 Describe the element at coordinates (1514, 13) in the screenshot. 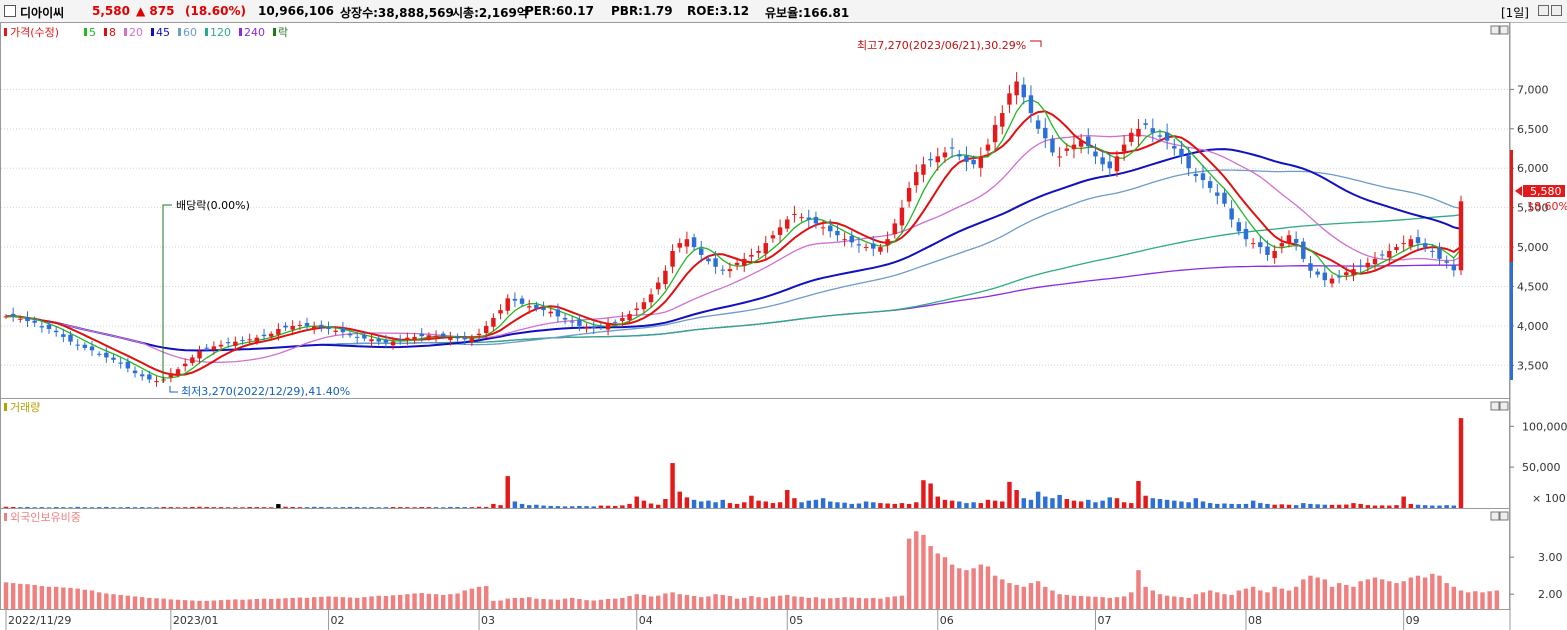

I see `period-selector: [1일]` at that location.